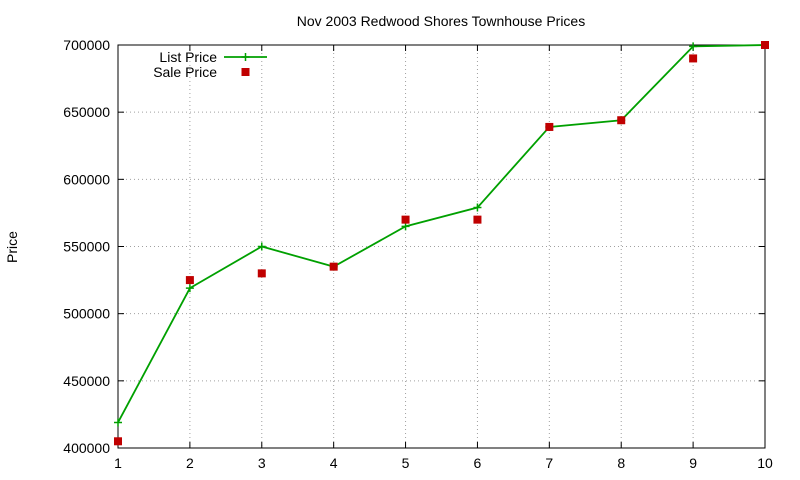 This screenshot has height=480, width=800. Describe the element at coordinates (245, 57) in the screenshot. I see `legend-marker-list-price` at that location.